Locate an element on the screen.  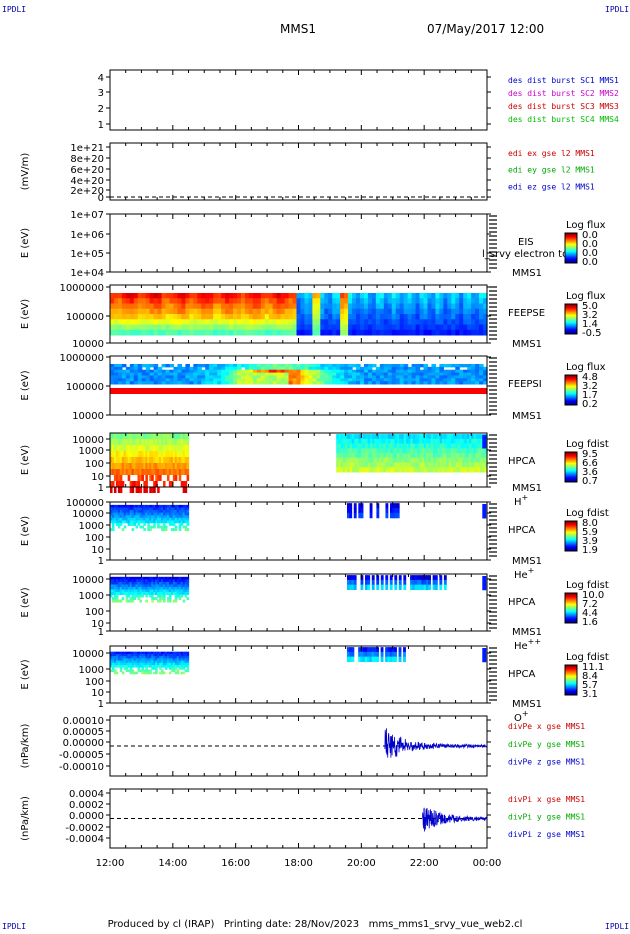
species-charge: + is located at coordinates (525, 497).